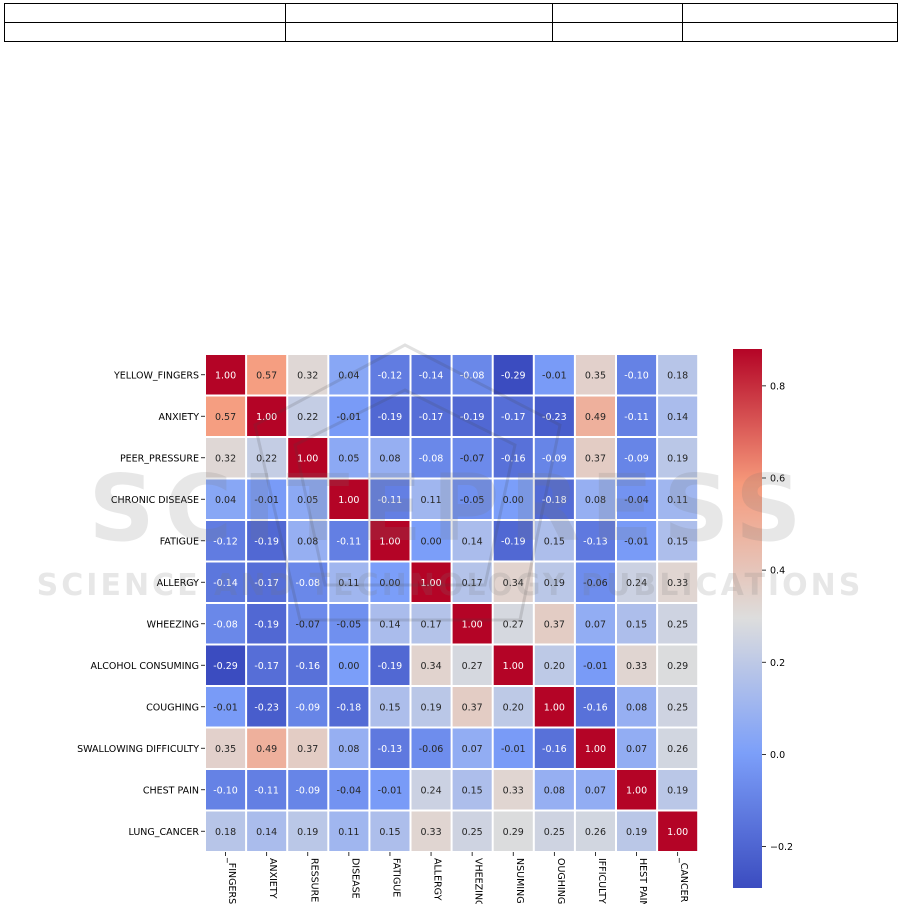 Image resolution: width=901 pixels, height=904 pixels. What do you see at coordinates (266, 624) in the screenshot?
I see `cell-value-label: -0.19` at bounding box center [266, 624].